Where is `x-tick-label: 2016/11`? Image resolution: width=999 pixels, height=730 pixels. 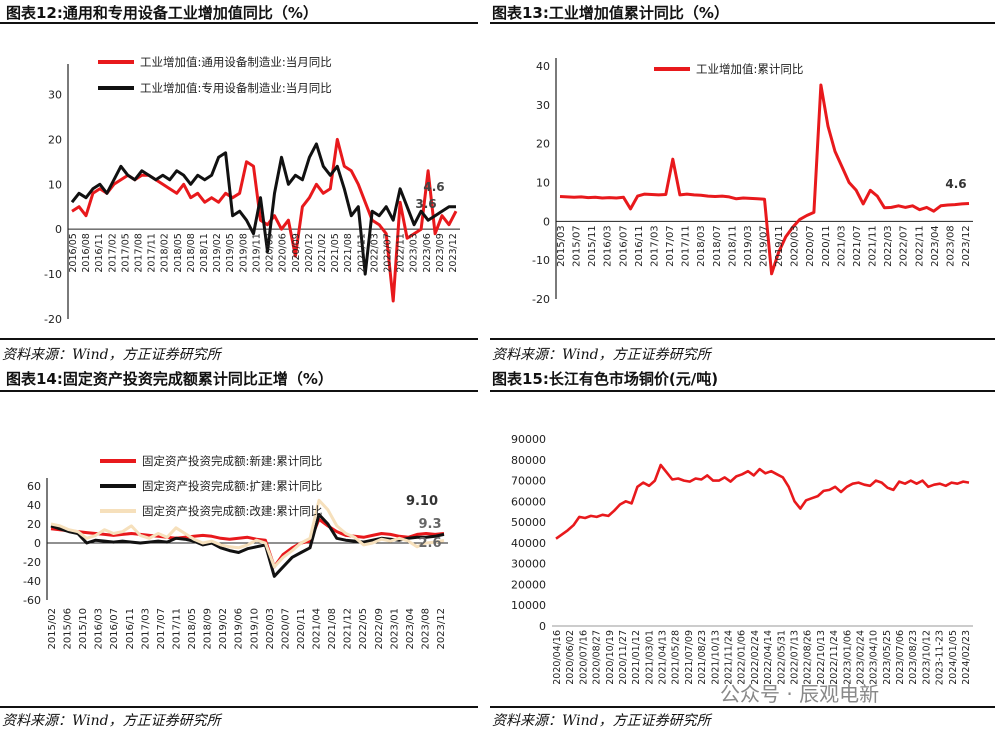 x-tick-label: 2016/11 is located at coordinates (99, 252).